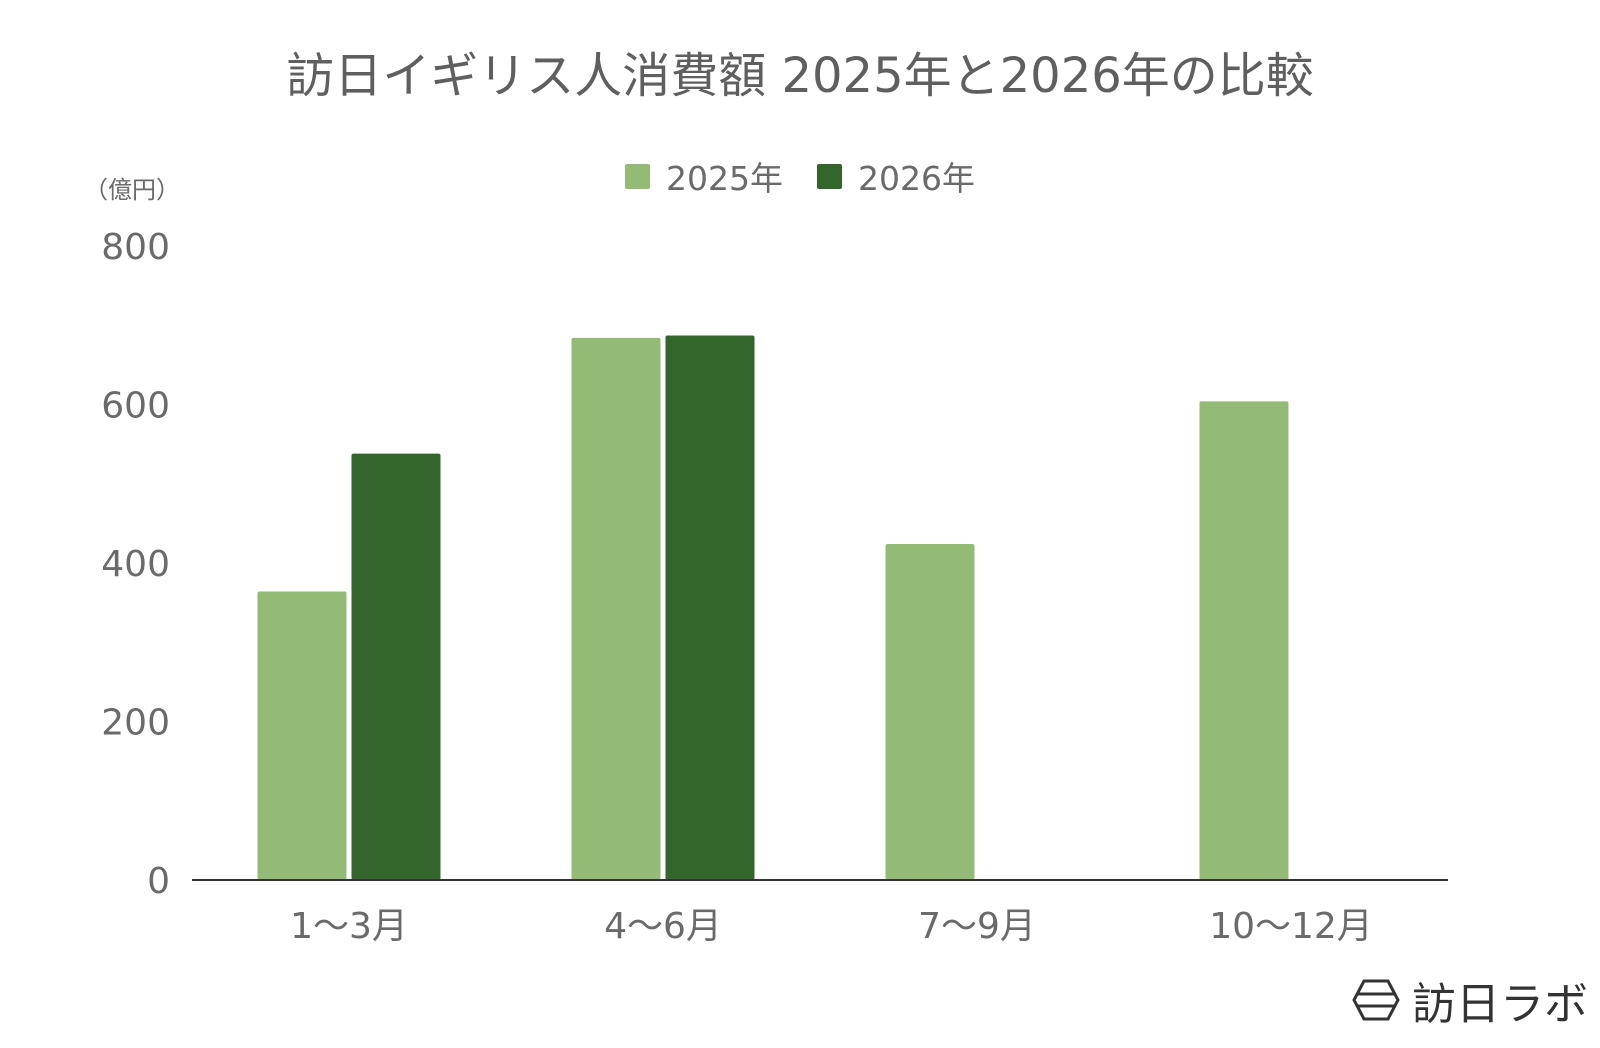 Image resolution: width=1600 pixels, height=1048 pixels. Describe the element at coordinates (349, 926) in the screenshot. I see `x-tick-label-0: 1〜3月` at that location.